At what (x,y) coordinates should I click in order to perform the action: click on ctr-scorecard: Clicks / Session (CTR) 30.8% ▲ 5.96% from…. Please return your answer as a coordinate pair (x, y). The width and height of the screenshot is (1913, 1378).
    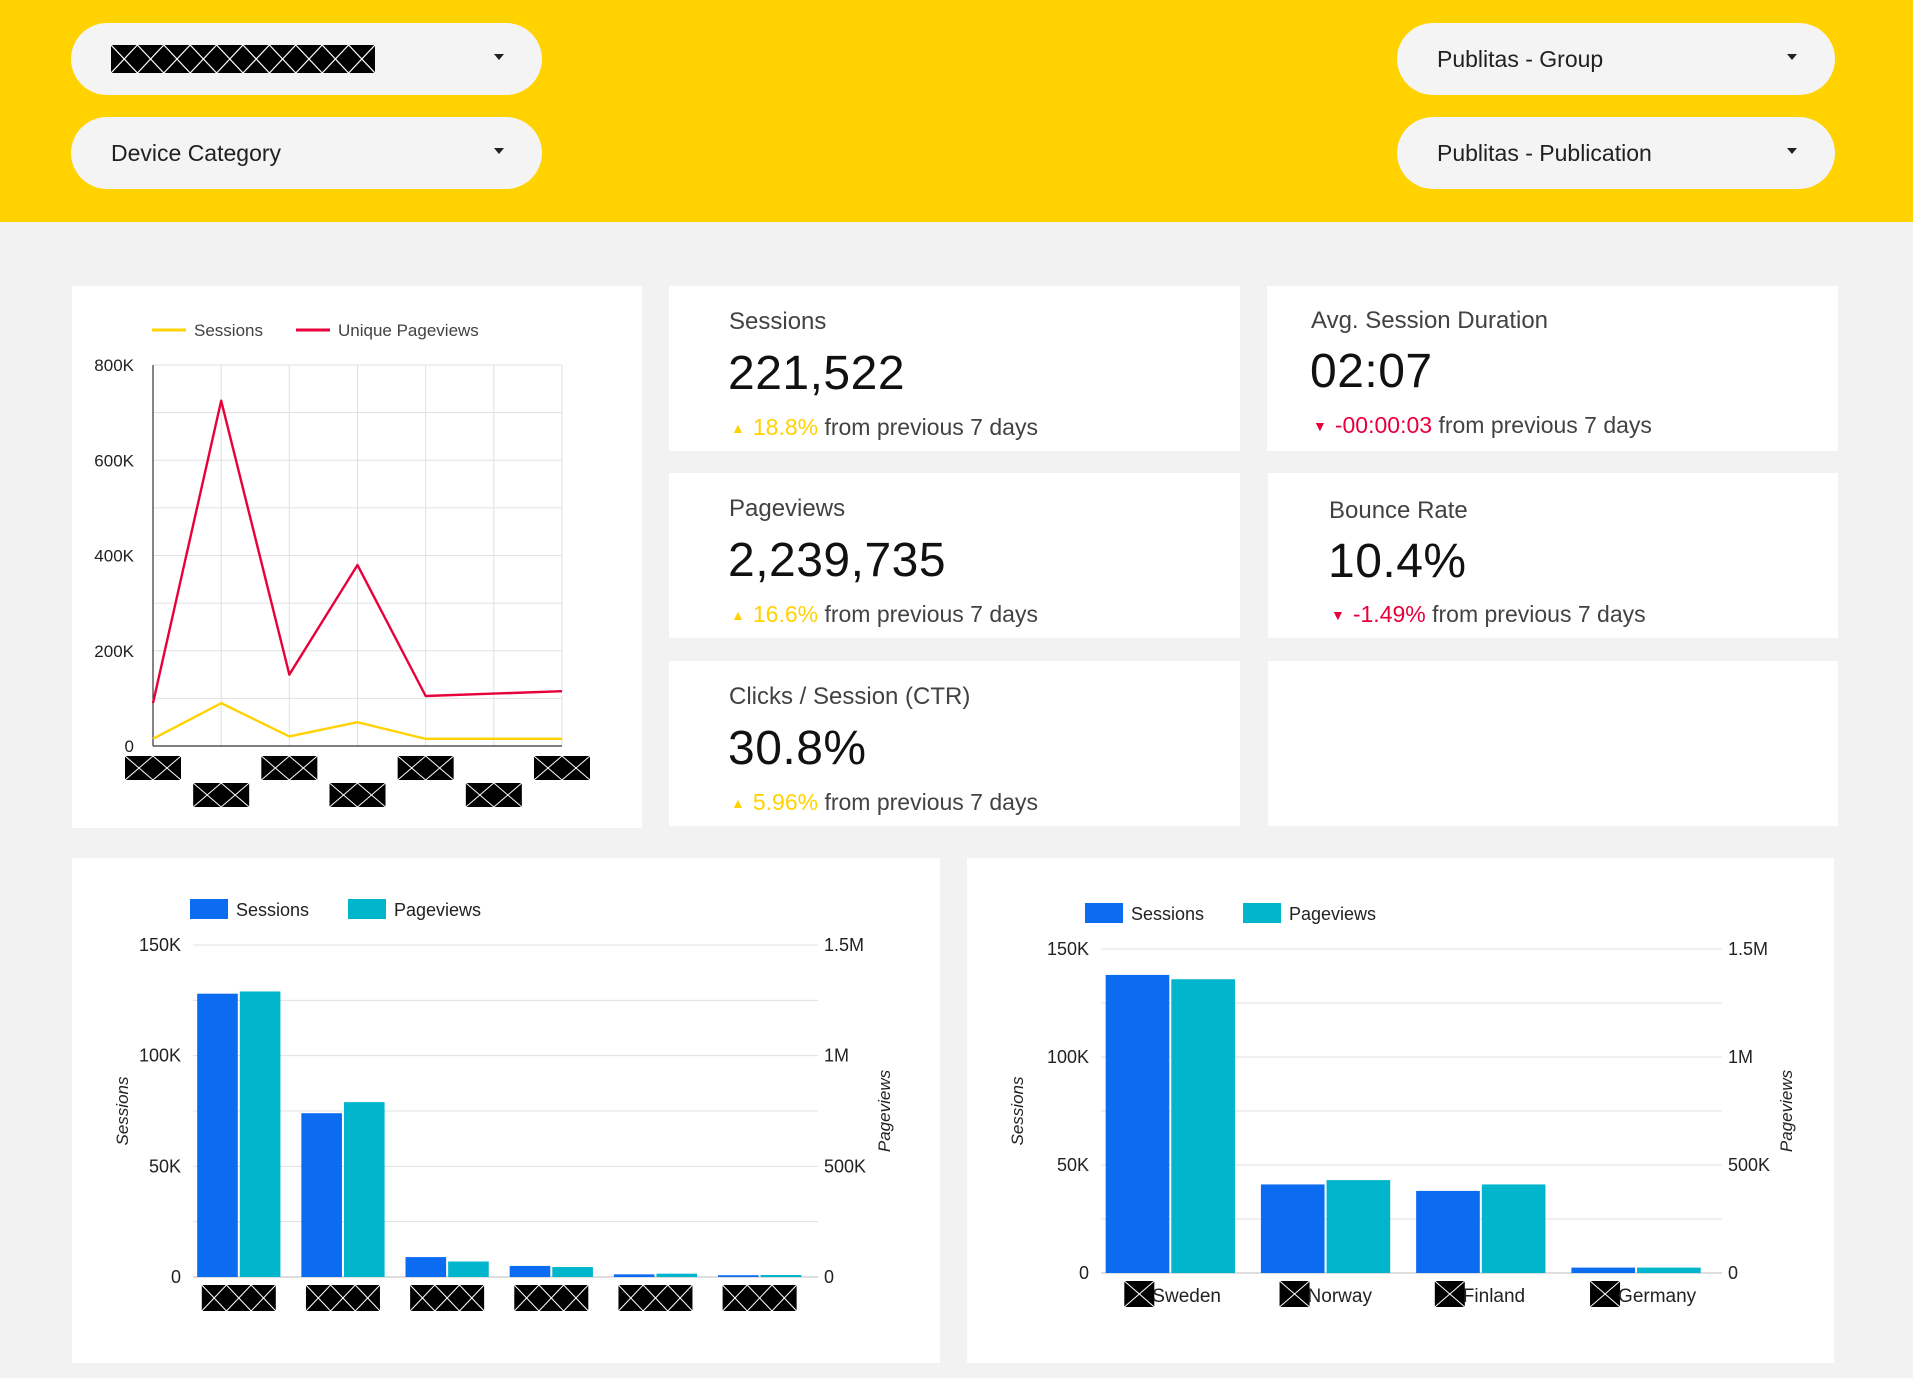
    Looking at the image, I should click on (954, 743).